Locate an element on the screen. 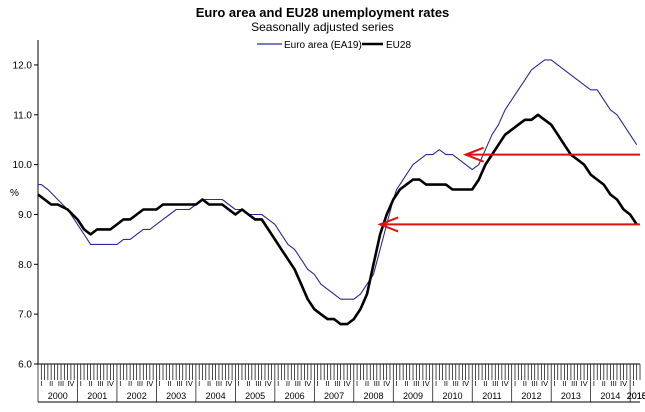 This screenshot has width=645, height=412. legend-label-ea19: Euro area (EA19) is located at coordinates (323, 45).